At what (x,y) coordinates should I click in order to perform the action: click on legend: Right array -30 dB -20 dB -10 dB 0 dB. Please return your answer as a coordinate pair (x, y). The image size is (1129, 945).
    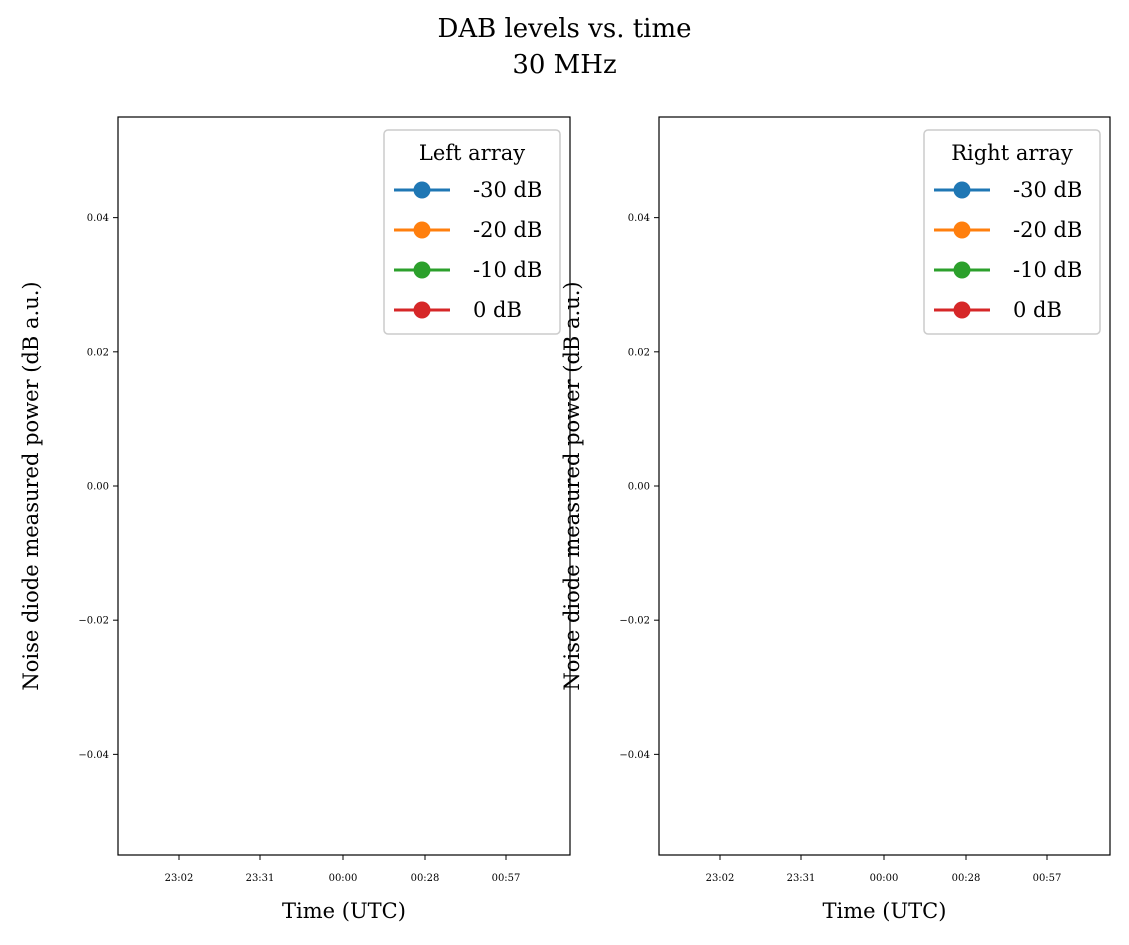
    Looking at the image, I should click on (1012, 232).